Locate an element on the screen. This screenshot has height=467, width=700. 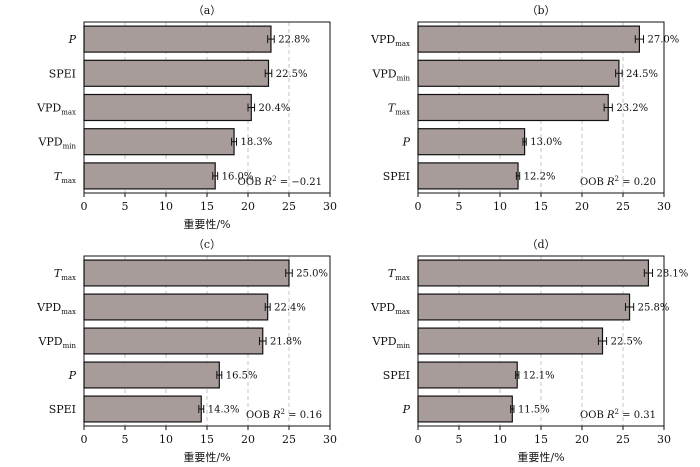
data-label: 23.2% is located at coordinates (632, 108).